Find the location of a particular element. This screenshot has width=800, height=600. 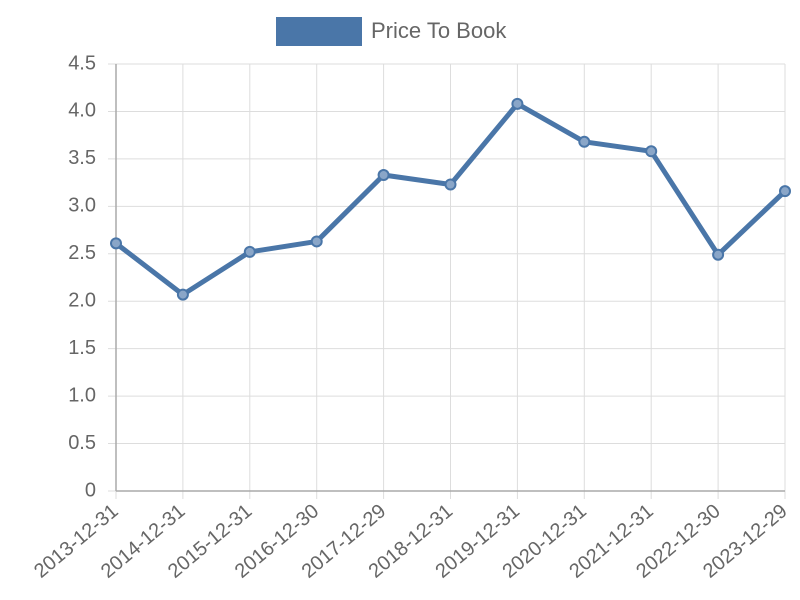

y-tick-label: 4.5 is located at coordinates (82, 63).